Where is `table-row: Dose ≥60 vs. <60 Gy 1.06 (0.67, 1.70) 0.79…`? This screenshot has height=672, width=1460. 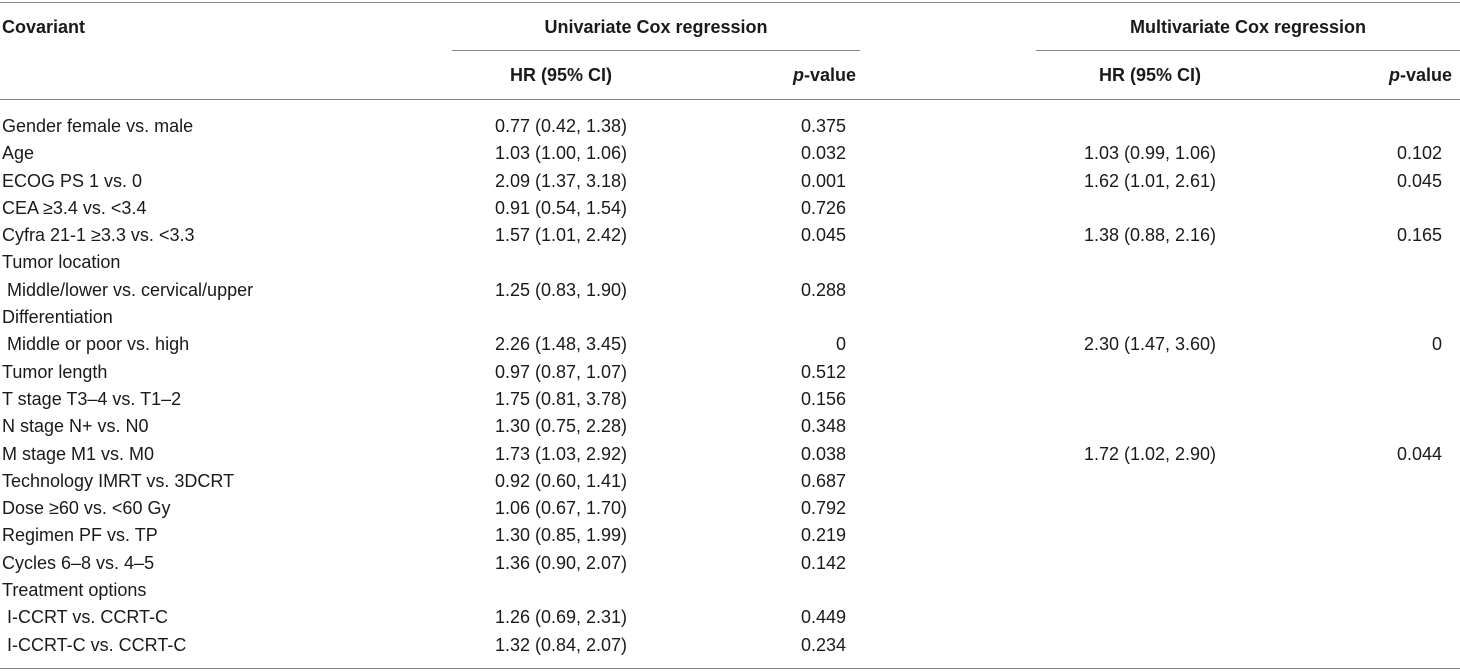
table-row: Dose ≥60 vs. <60 Gy 1.06 (0.67, 1.70) 0.79… is located at coordinates (730, 508).